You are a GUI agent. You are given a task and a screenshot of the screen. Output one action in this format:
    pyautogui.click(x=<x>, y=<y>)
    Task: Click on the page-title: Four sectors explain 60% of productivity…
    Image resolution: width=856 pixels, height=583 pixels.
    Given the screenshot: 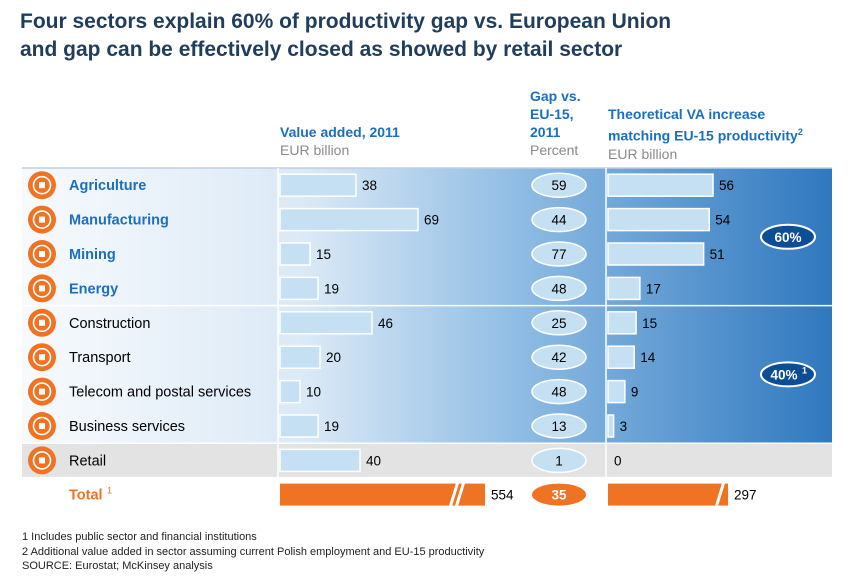 What is the action you would take?
    pyautogui.click(x=430, y=36)
    